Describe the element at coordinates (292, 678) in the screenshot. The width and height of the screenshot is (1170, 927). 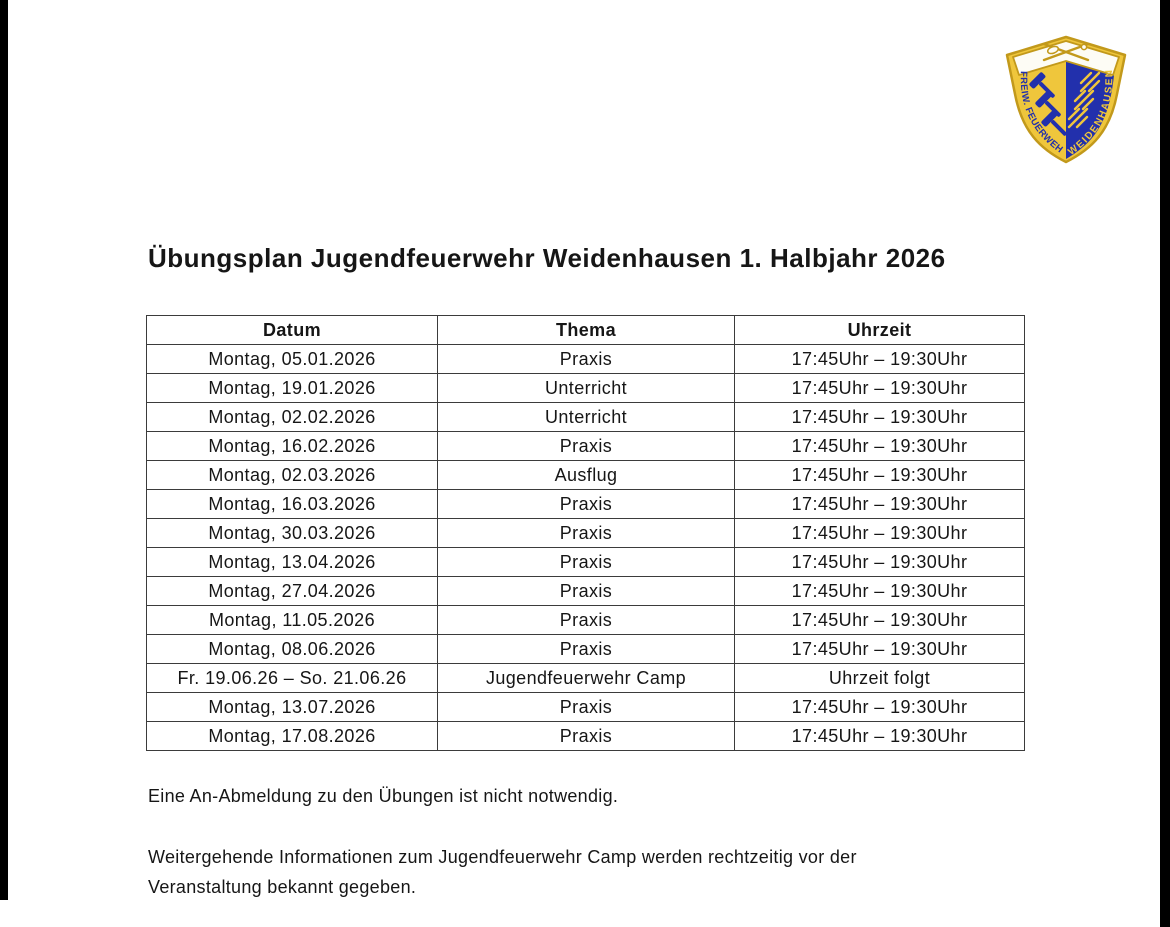
I see `table-cell: Fr. 19.06.26 – So. 21.06.26` at that location.